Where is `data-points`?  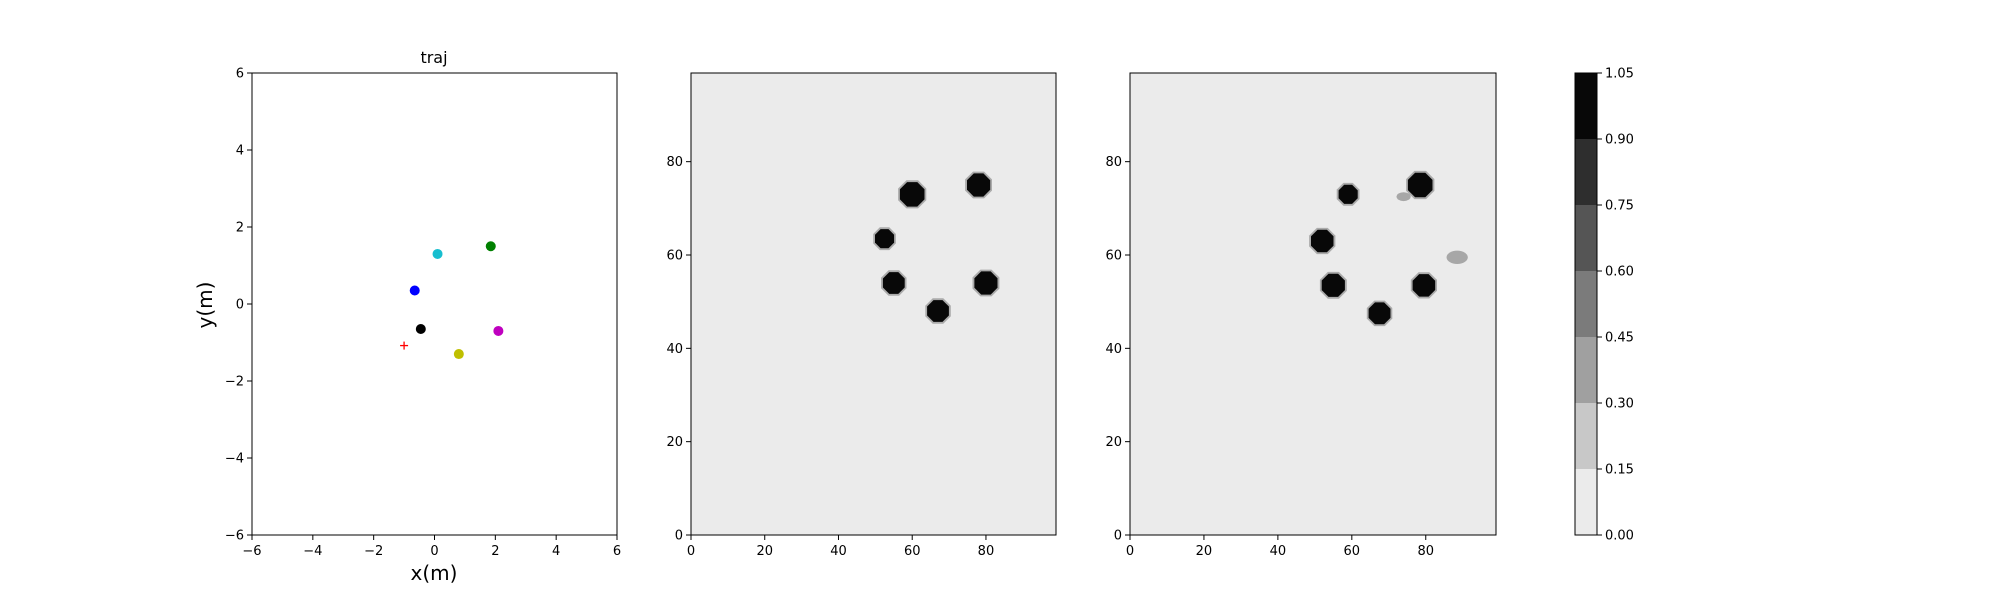 data-points is located at coordinates (452, 300).